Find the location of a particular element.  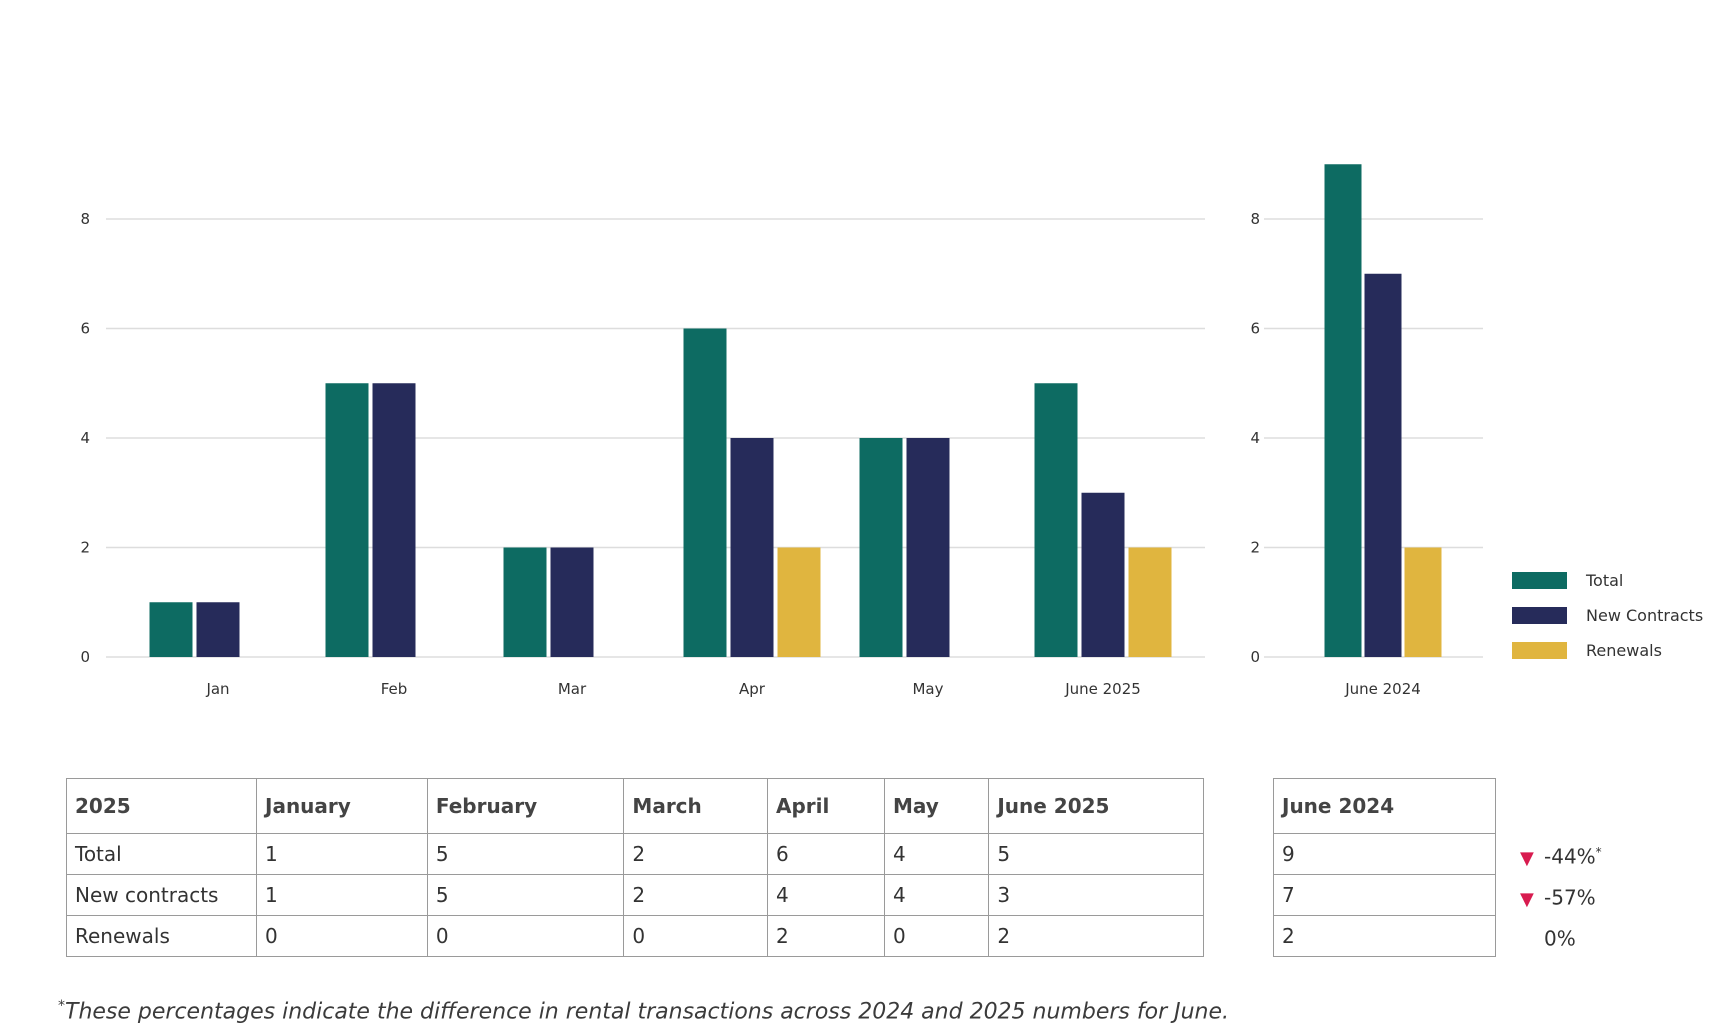

table-cell: 3 is located at coordinates (1096, 895).